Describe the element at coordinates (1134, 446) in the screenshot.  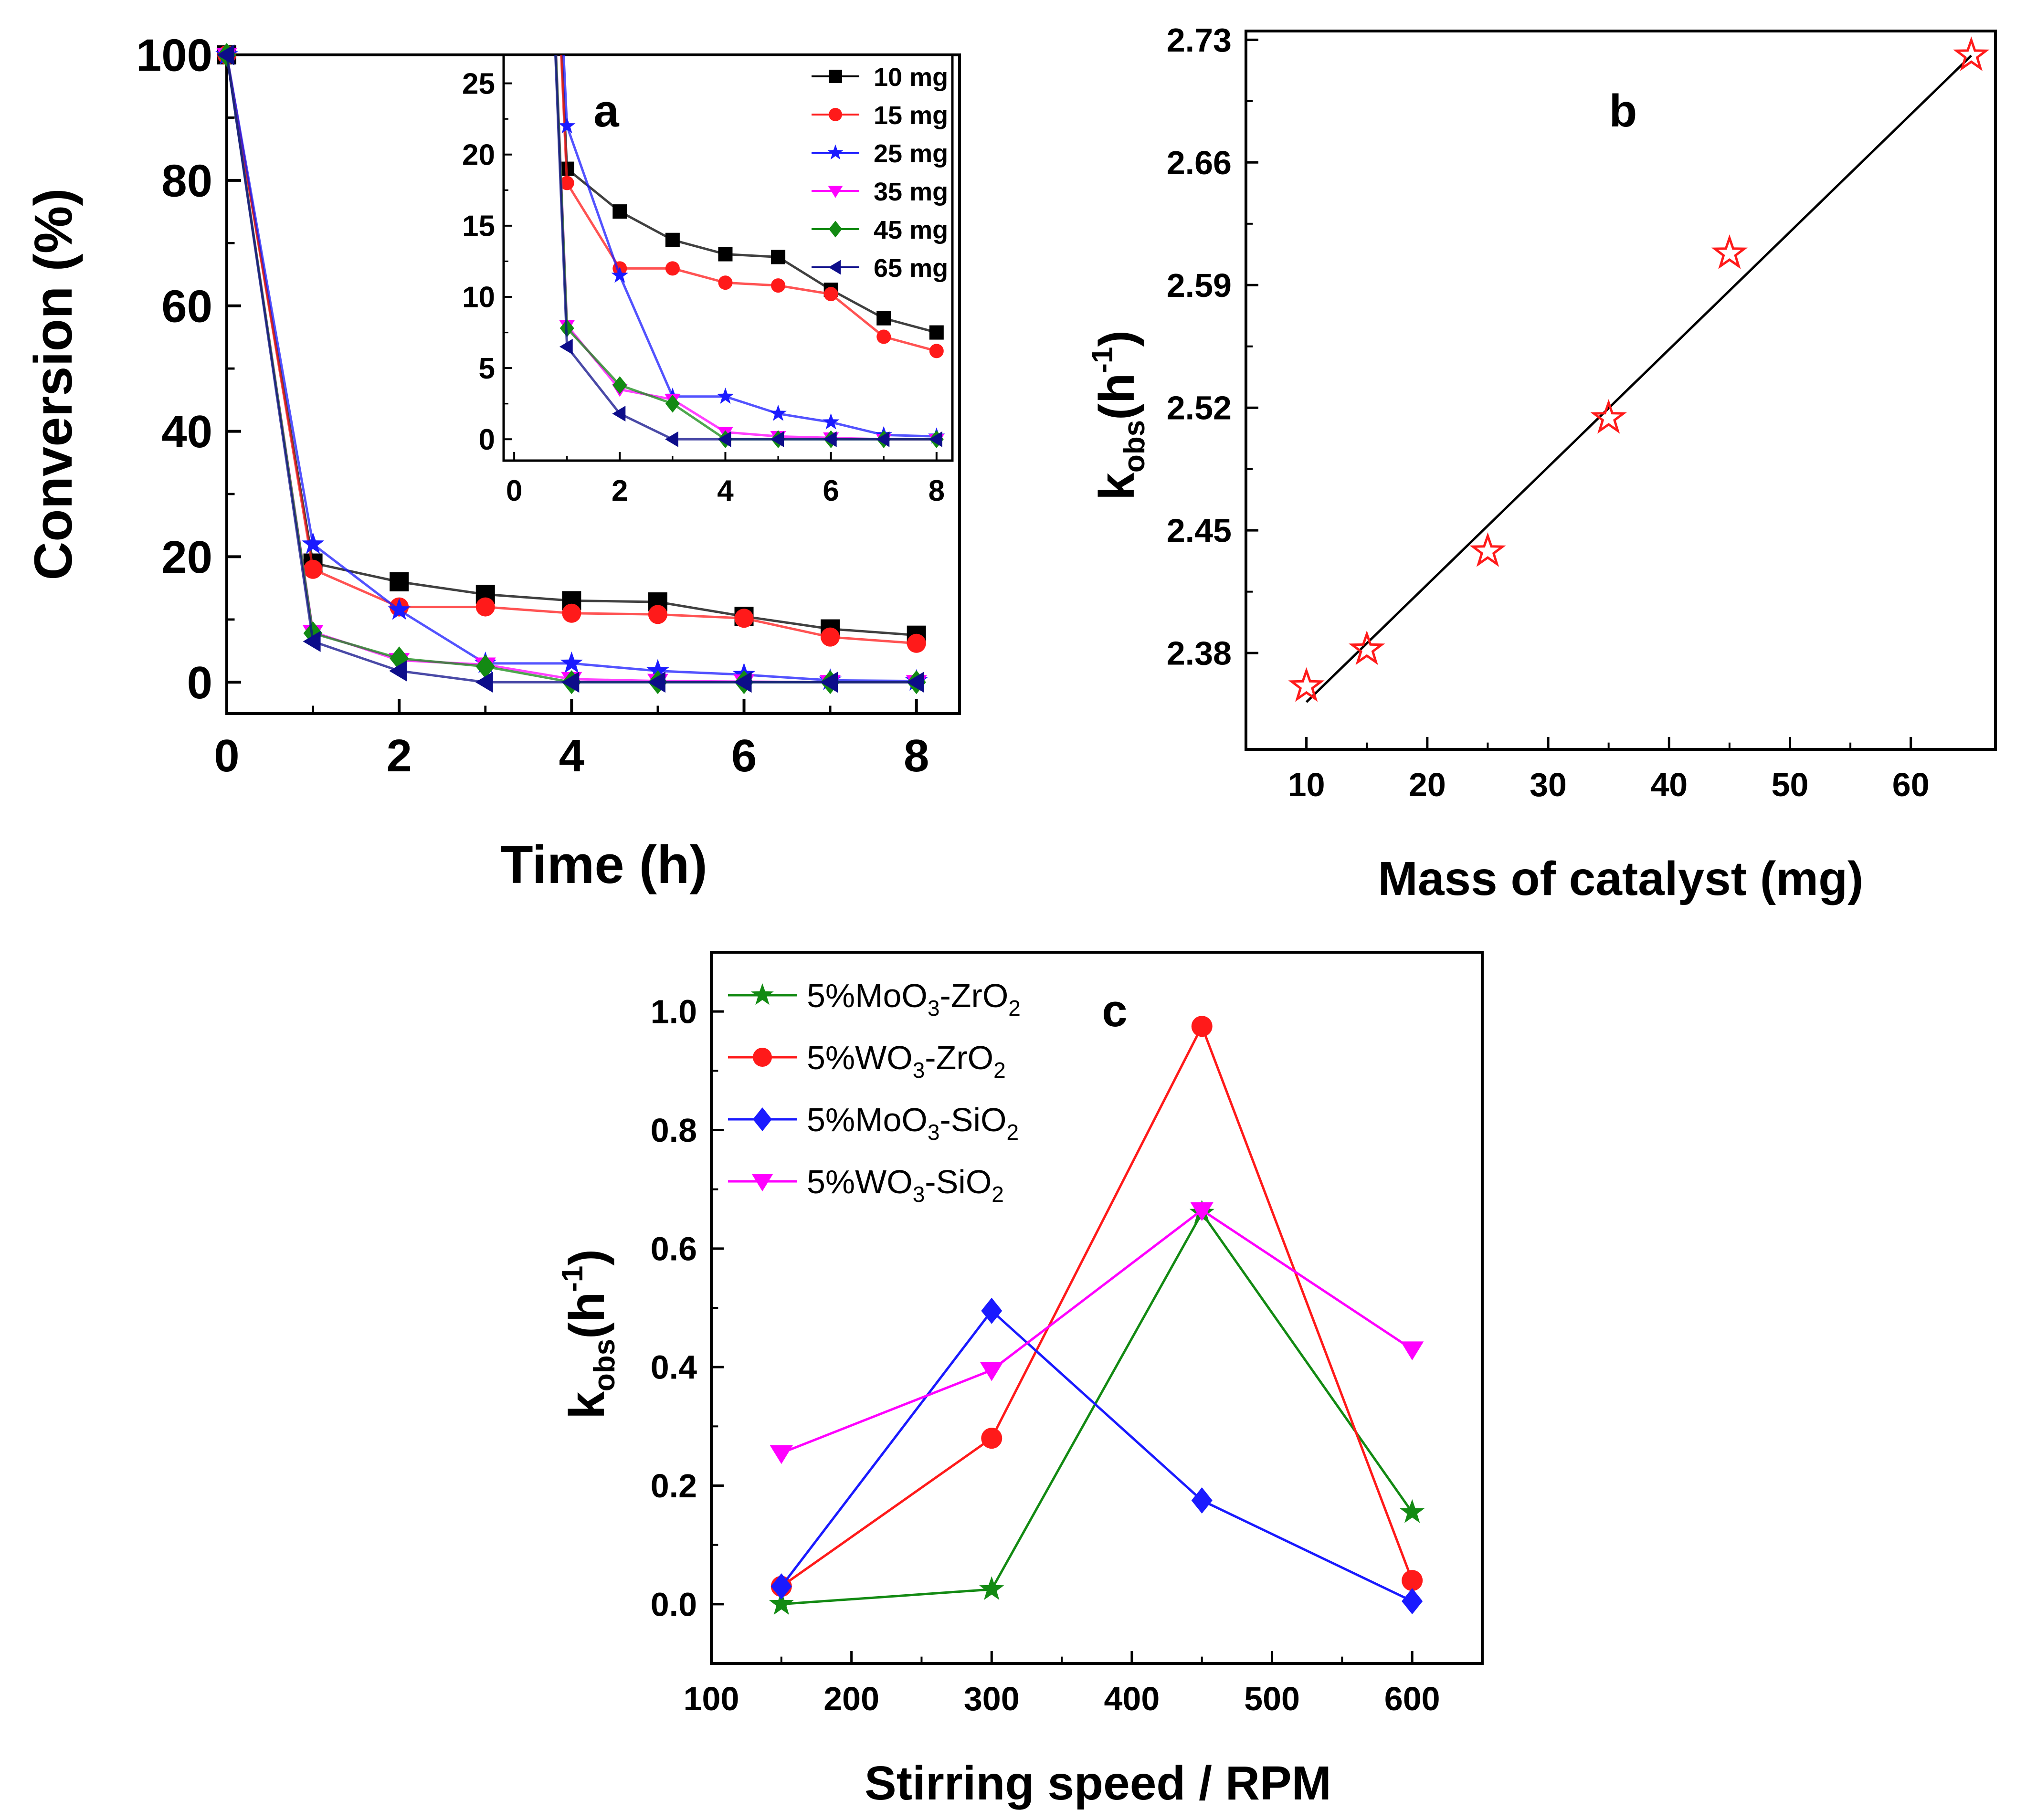
I see `panel-b-y-sub: obs` at that location.